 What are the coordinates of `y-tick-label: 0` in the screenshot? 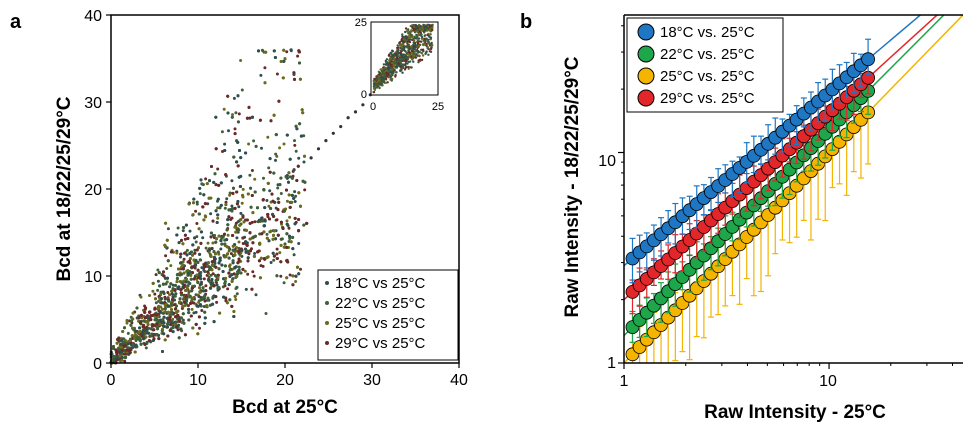 It's located at (97, 364).